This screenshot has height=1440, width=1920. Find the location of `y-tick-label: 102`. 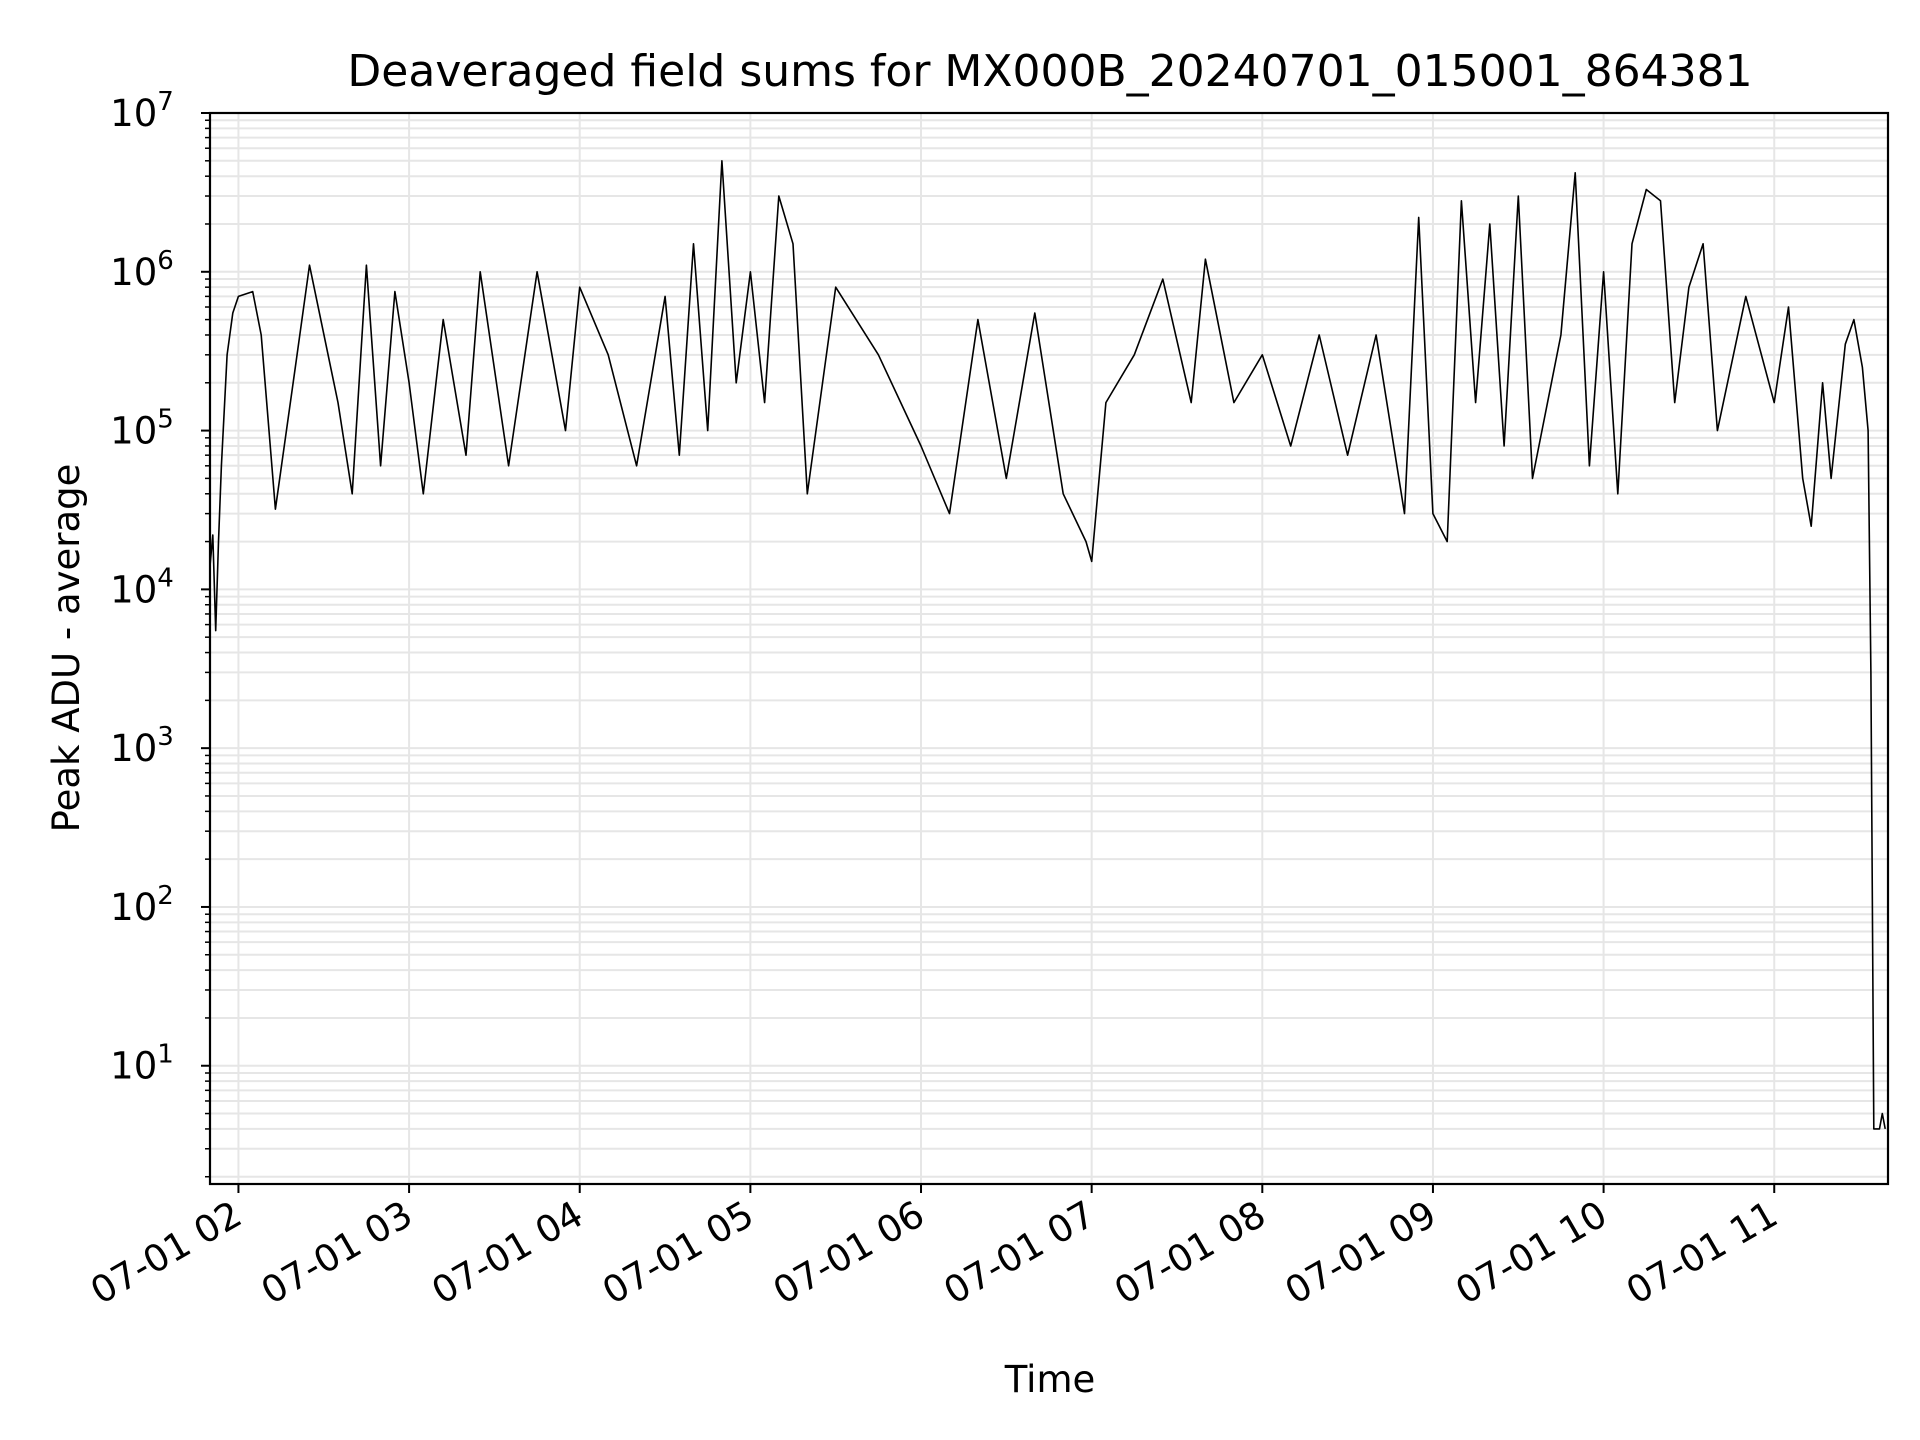

y-tick-label: 102 is located at coordinates (142, 905).